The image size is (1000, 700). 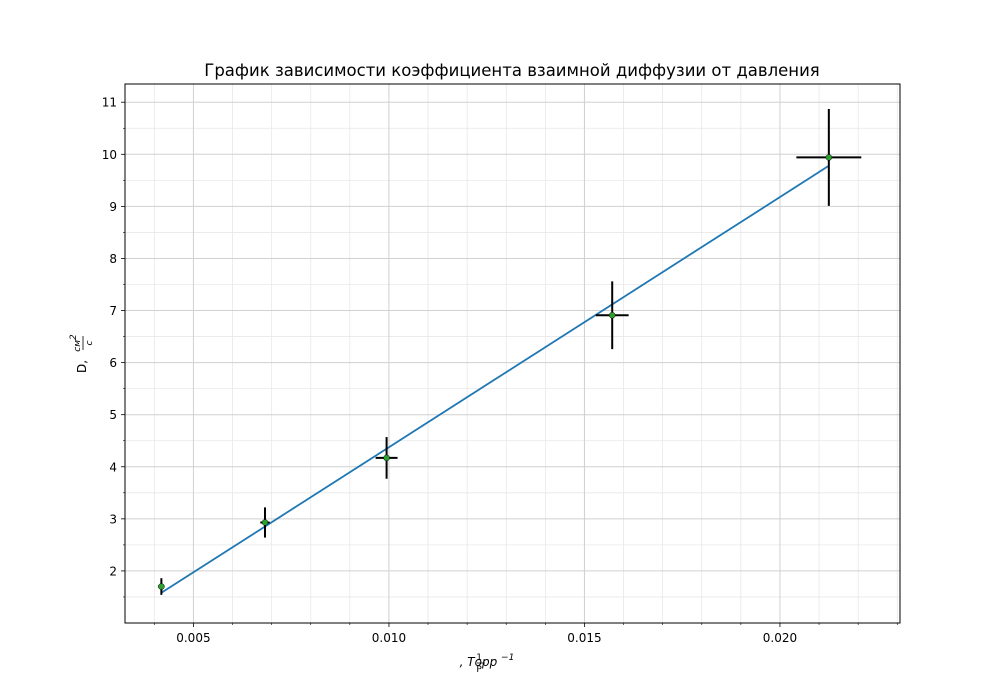 I want to click on y-label-frac-den: с, so click(x=90, y=342).